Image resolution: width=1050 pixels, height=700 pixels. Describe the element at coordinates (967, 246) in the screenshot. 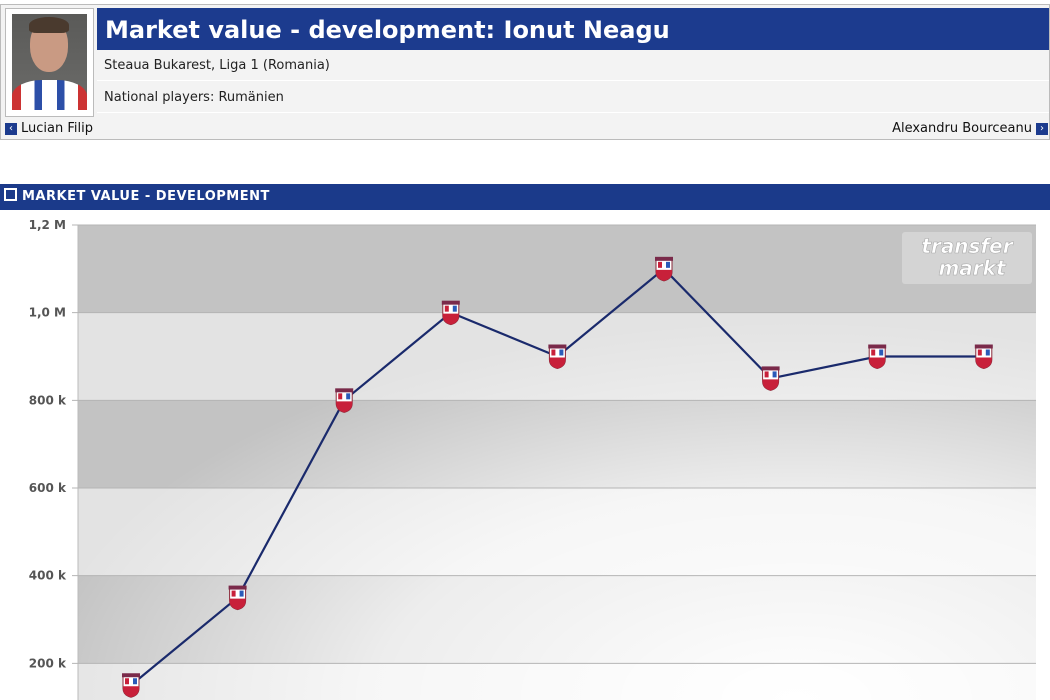

I see `svg-text: transfer` at that location.